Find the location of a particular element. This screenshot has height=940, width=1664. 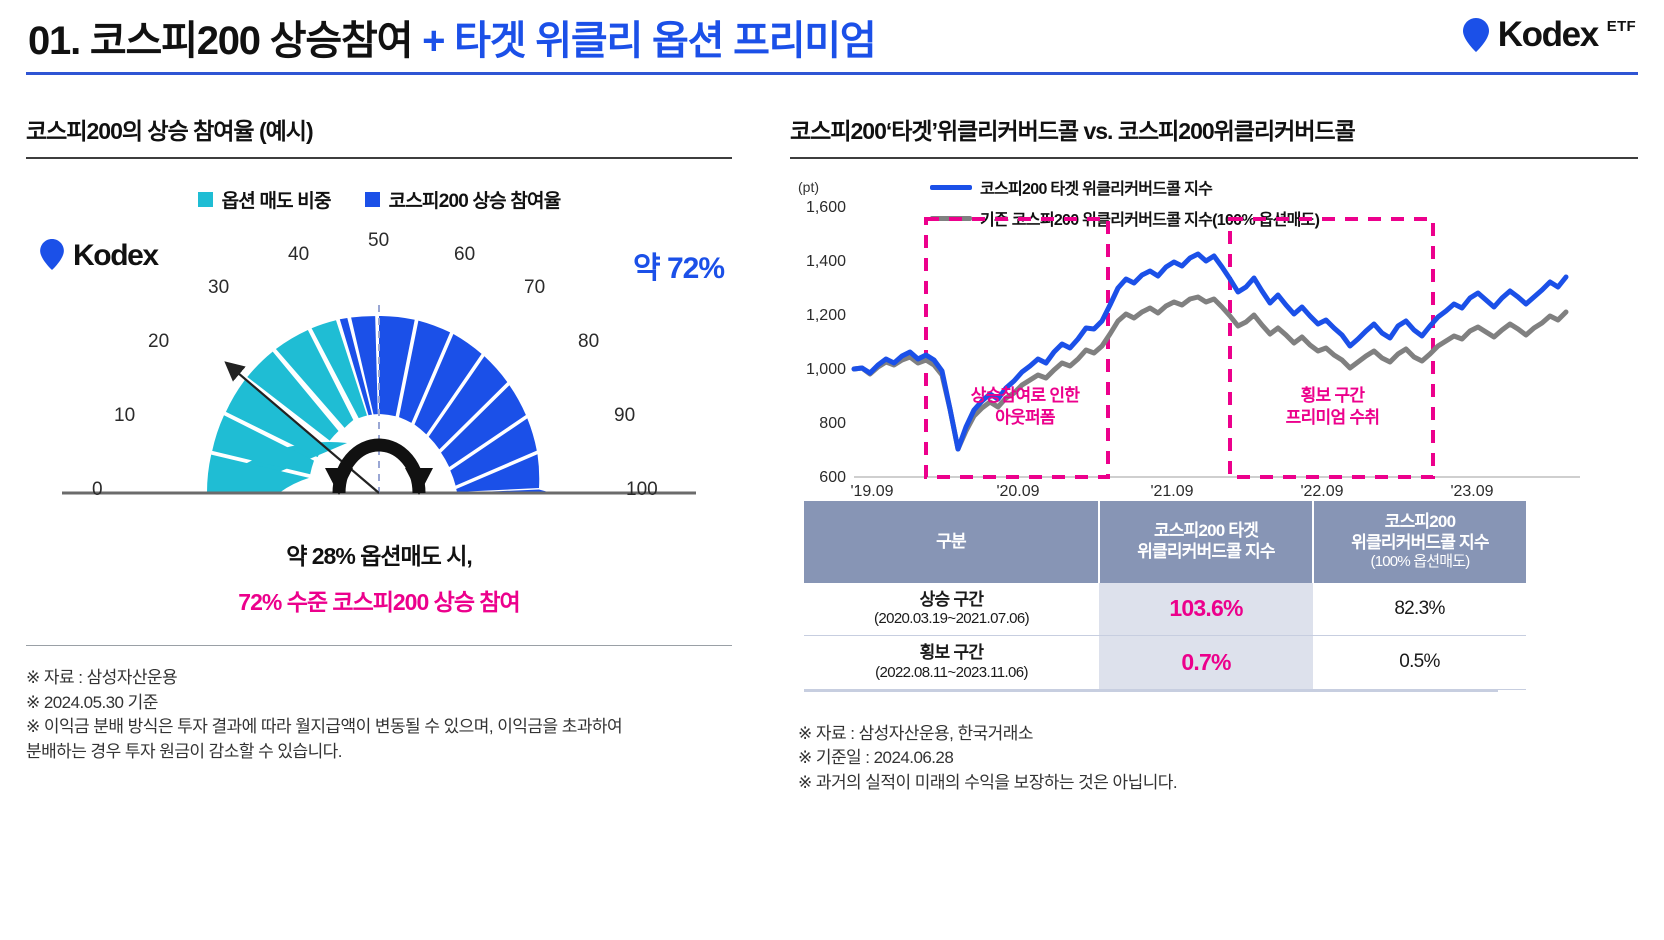

gauge-tick-20: 20 is located at coordinates (159, 341).